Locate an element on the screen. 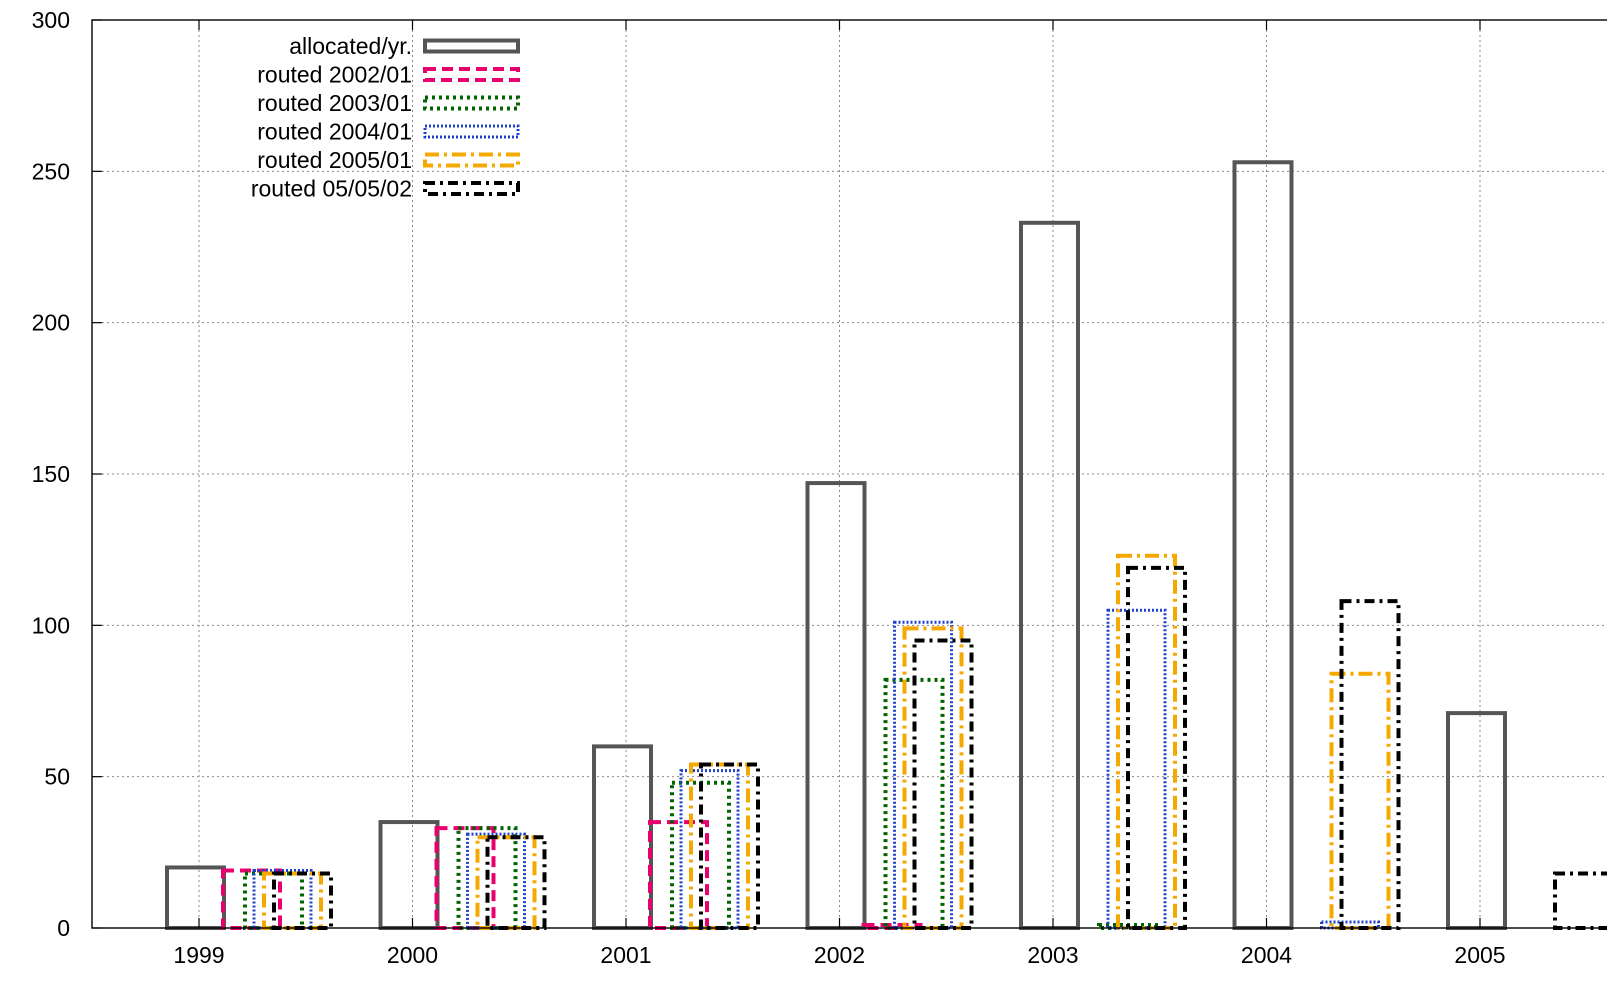 This screenshot has height=995, width=1607. y-tick-label: 100 is located at coordinates (51, 625).